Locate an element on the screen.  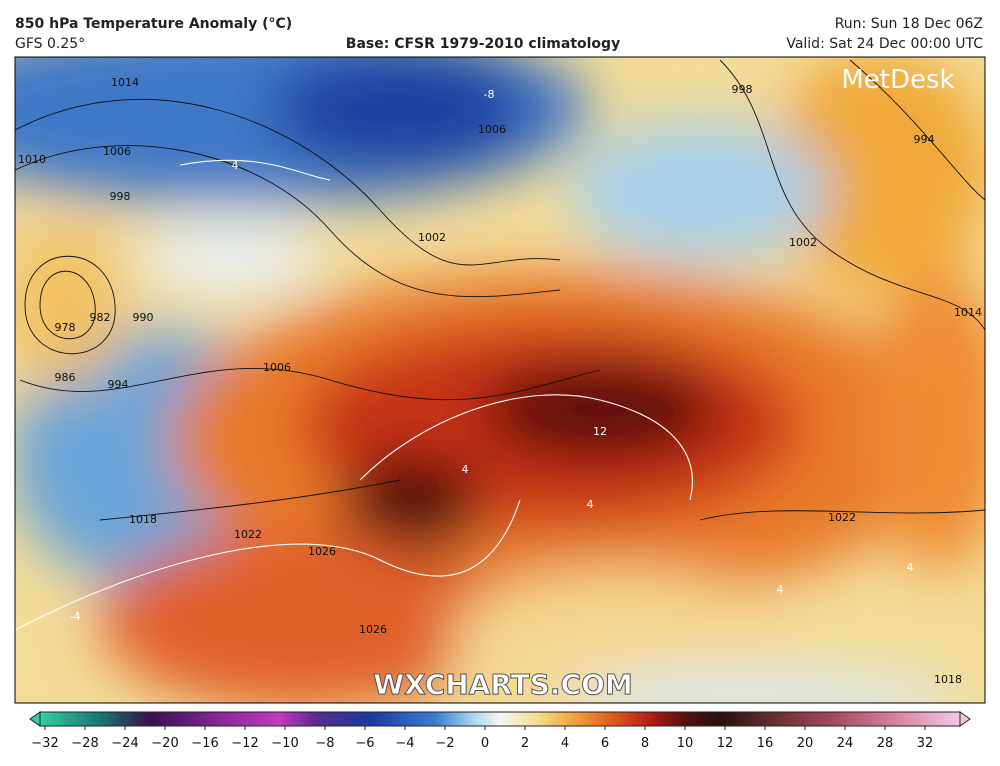
colorbar-tick-label: 24 is located at coordinates (845, 743).